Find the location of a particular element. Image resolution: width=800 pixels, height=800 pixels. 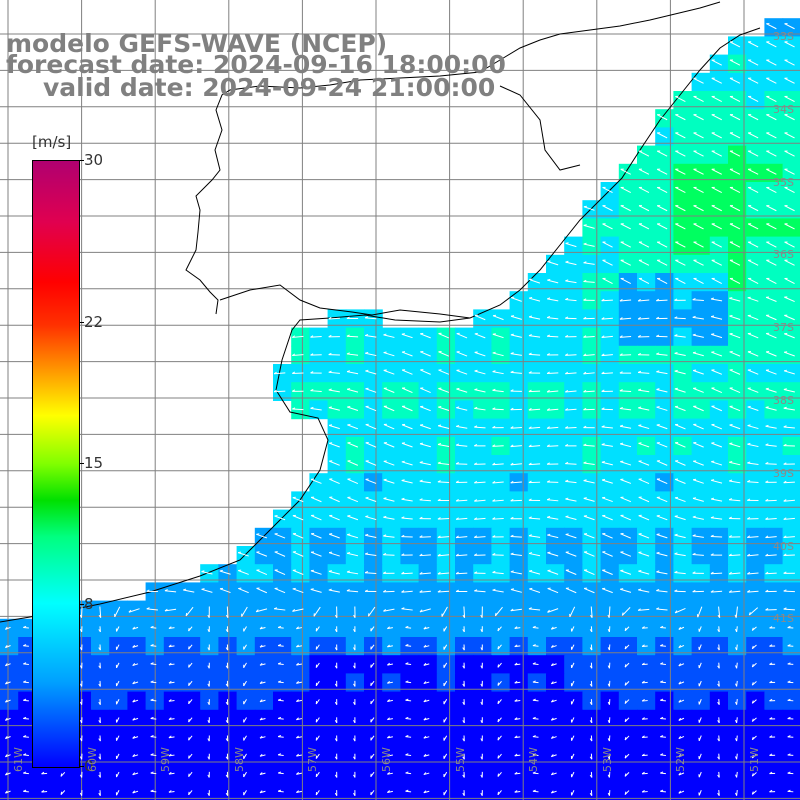

colorbar-tick-label: 15 is located at coordinates (94, 463).